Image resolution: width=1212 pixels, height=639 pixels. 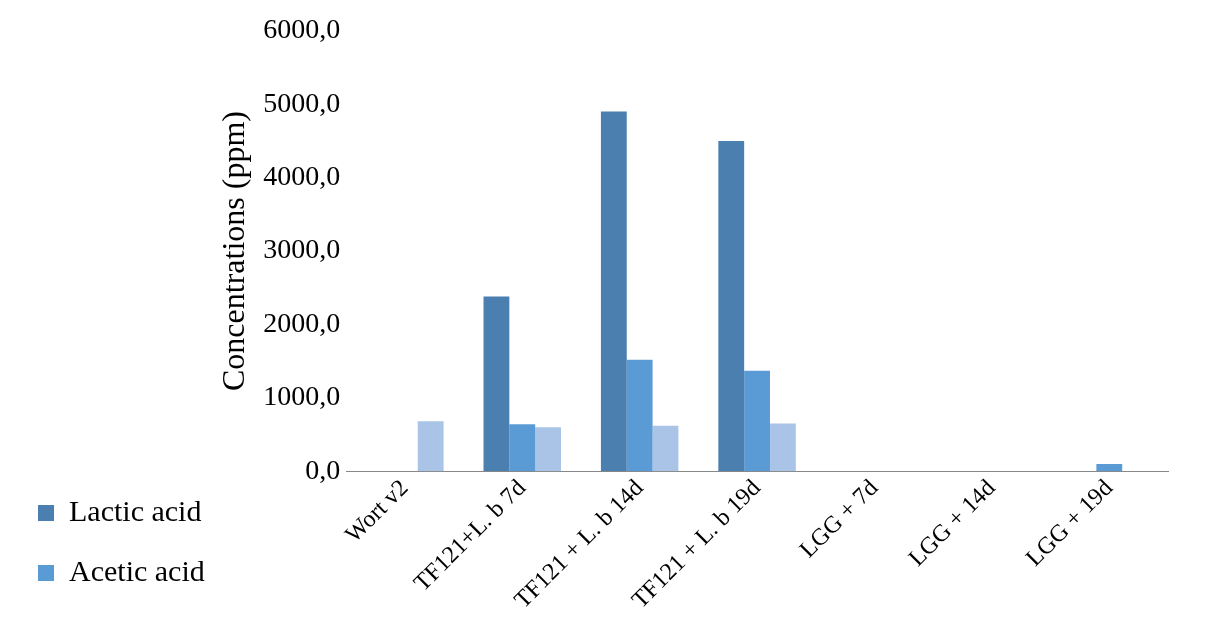 I want to click on y-tick-label: 0,0, so click(x=323, y=469).